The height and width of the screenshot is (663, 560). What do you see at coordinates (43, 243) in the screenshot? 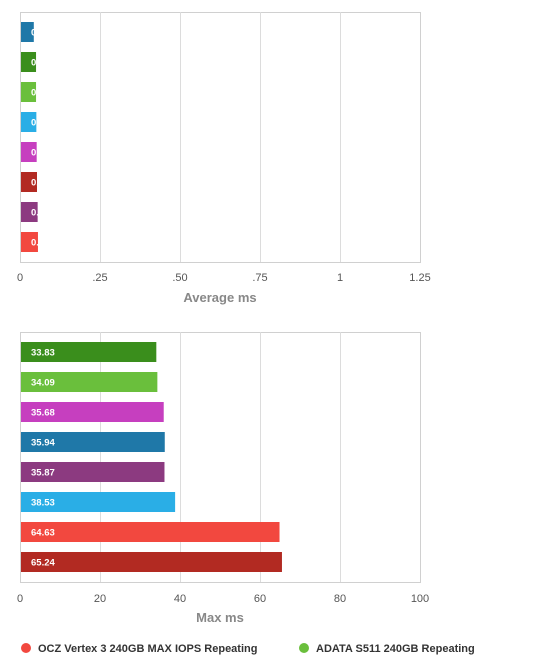
I see `chart0-bar-value-label: 0.053` at bounding box center [43, 243].